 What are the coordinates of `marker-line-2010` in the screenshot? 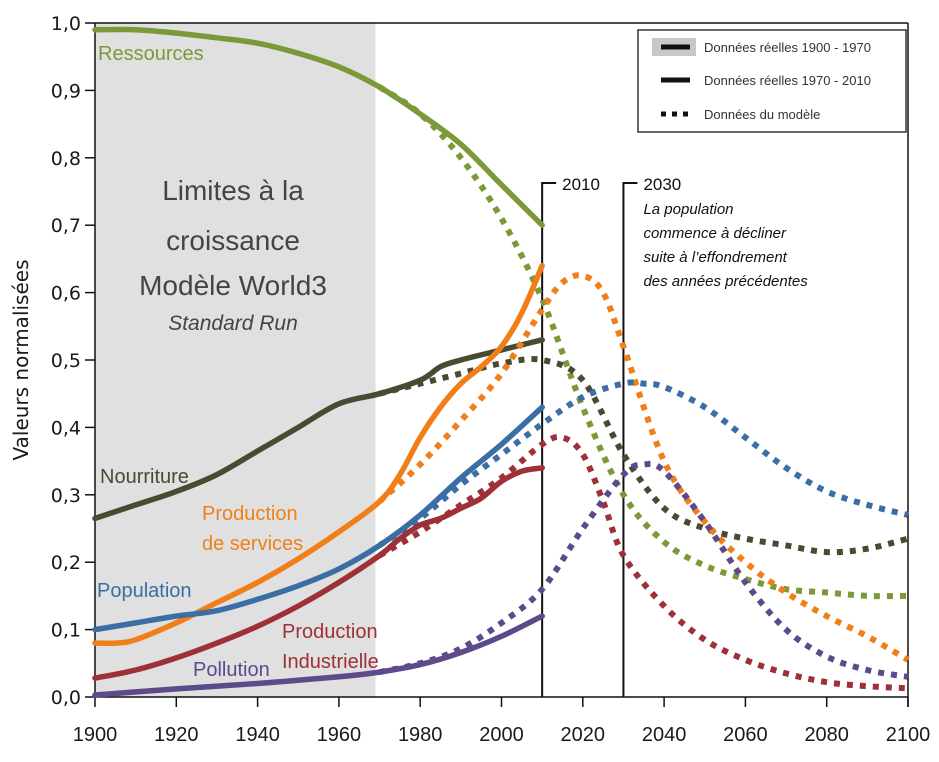 It's located at (549, 439).